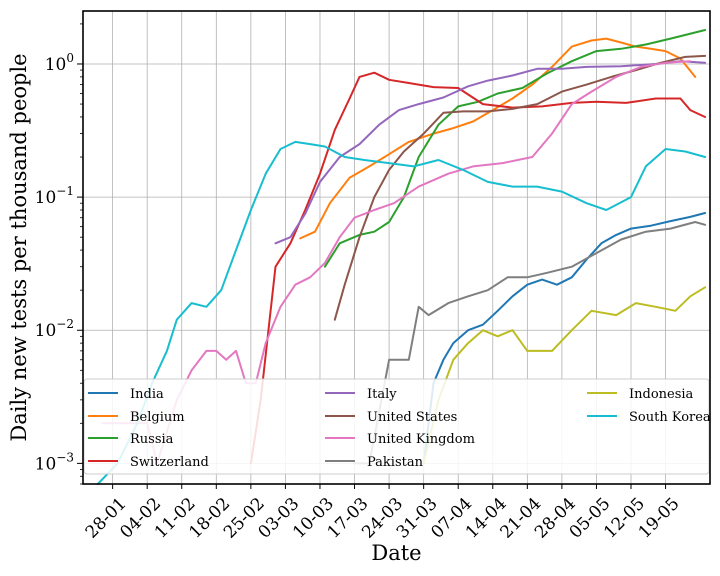  I want to click on y-axis-title: Daily new tests per thousand people, so click(19, 247).